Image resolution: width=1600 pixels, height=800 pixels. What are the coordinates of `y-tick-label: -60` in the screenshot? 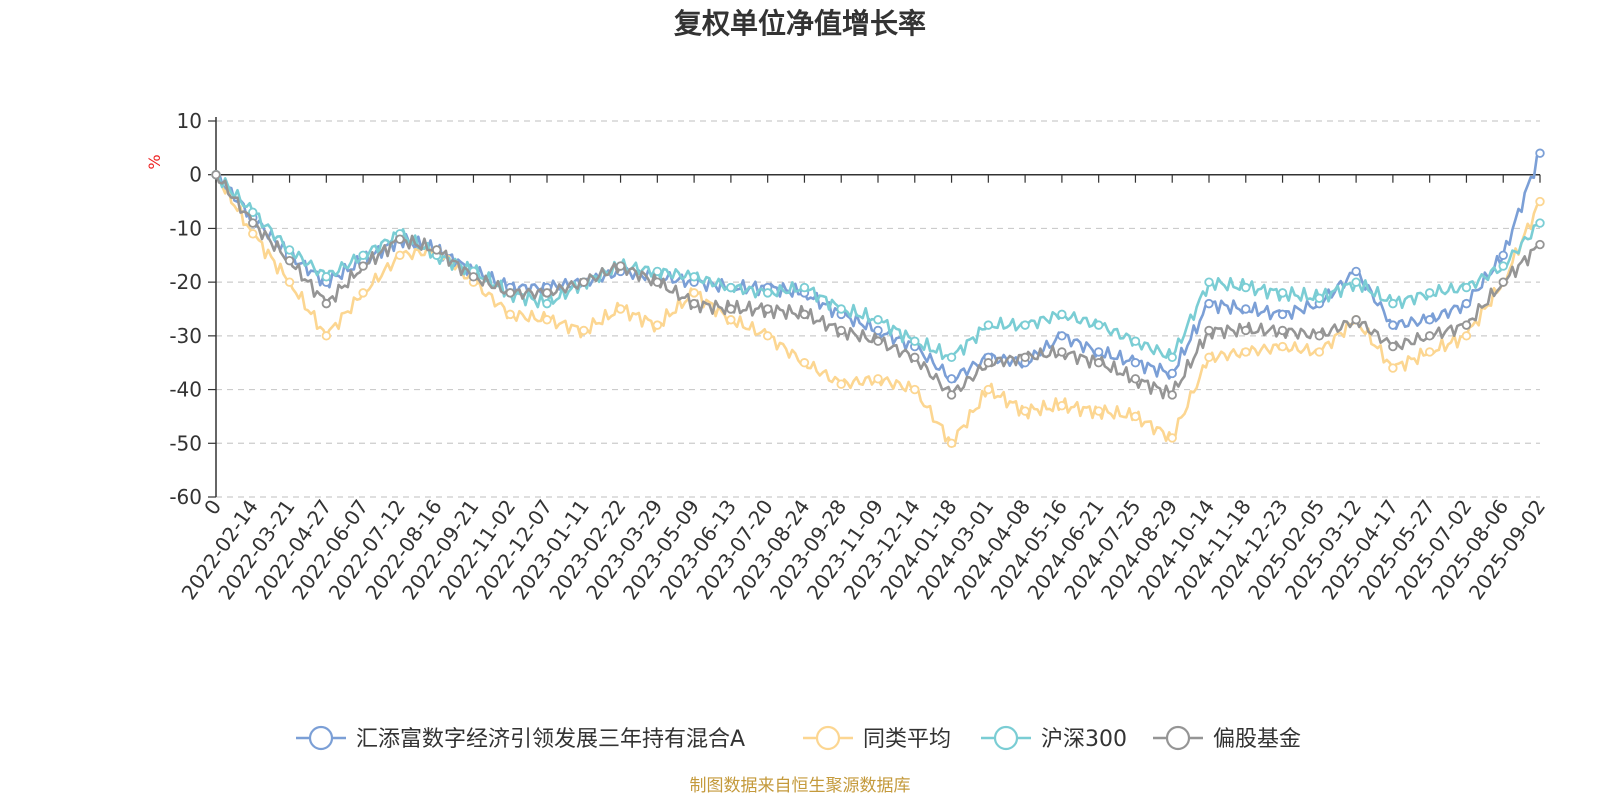 It's located at (185, 497).